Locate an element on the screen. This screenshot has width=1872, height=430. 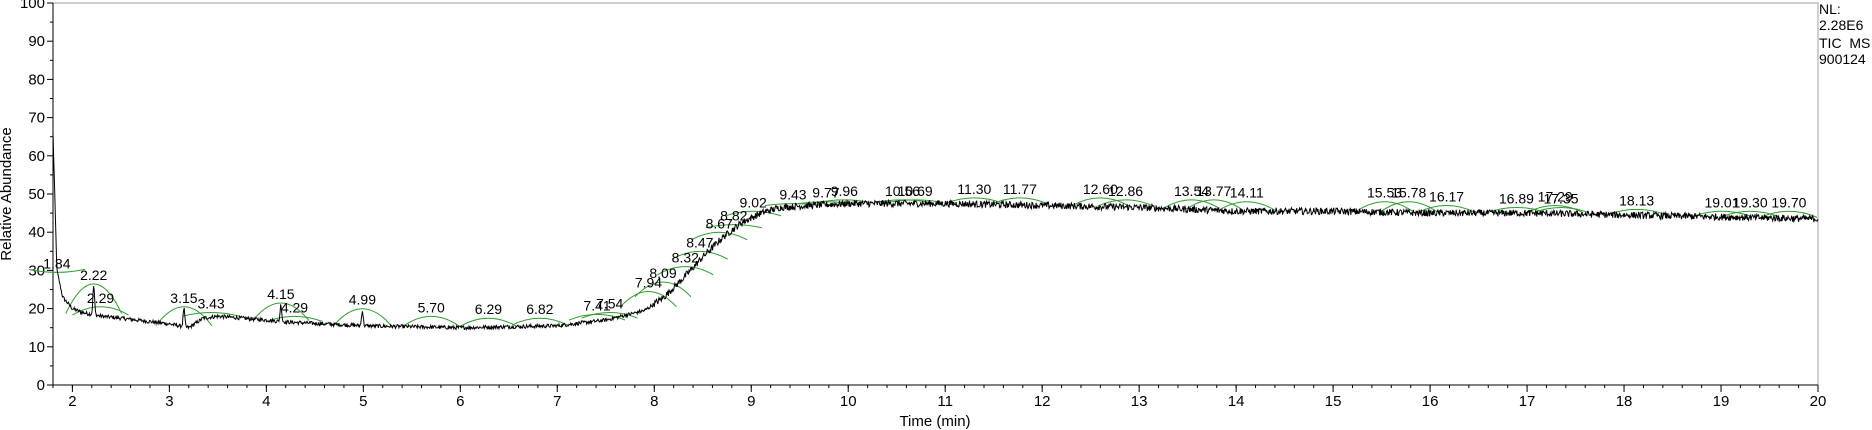
x-tick-label: 13 is located at coordinates (1139, 401).